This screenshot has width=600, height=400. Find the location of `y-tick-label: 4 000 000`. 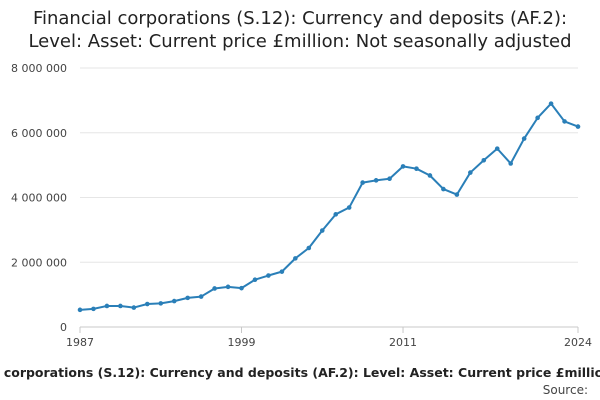

y-tick-label: 4 000 000 is located at coordinates (39, 198).